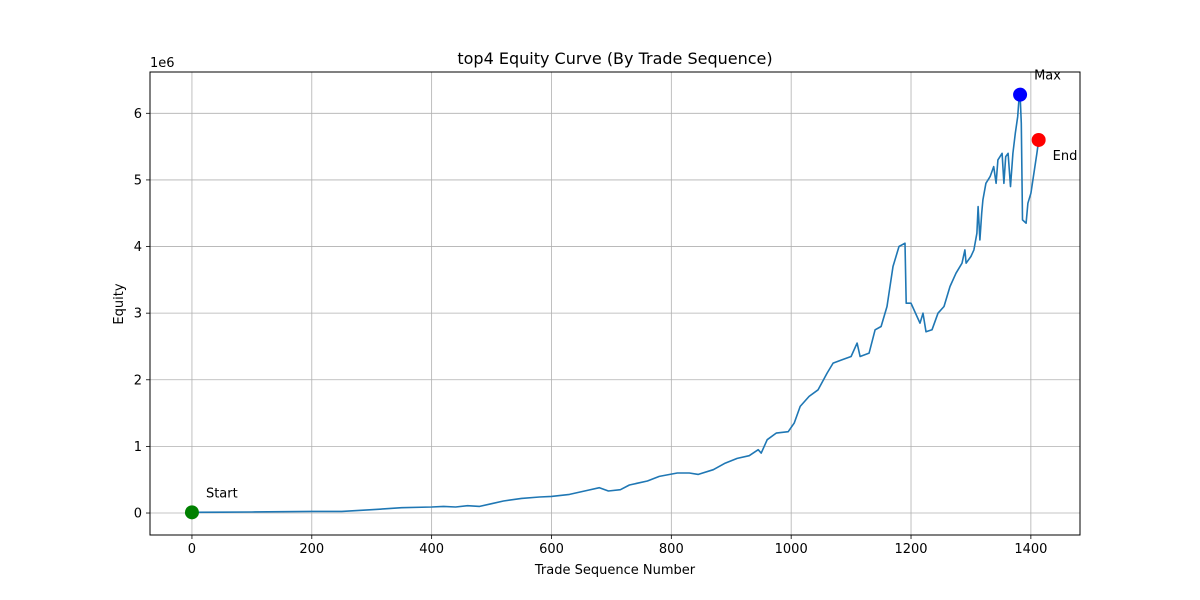 The image size is (1200, 600). What do you see at coordinates (138, 247) in the screenshot?
I see `y-tick-label: 4` at bounding box center [138, 247].